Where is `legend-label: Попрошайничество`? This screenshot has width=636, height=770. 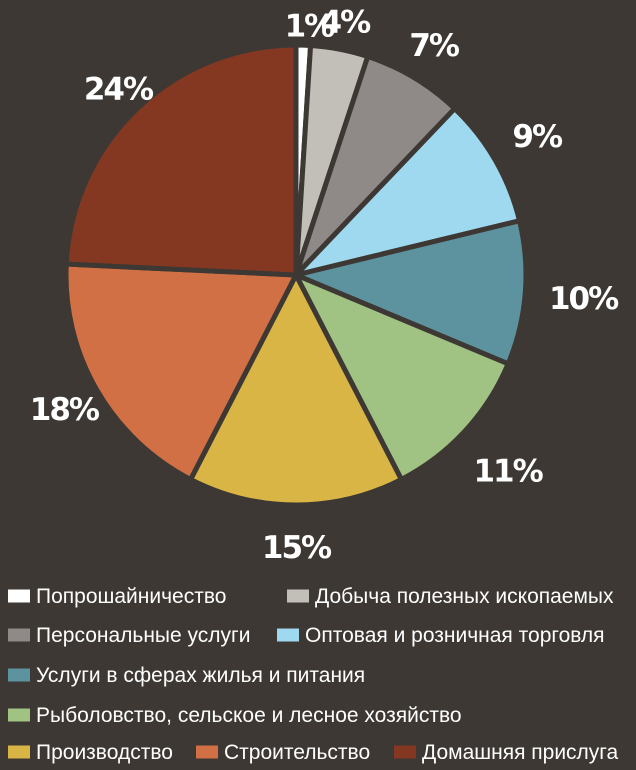
legend-label: Попрошайничество is located at coordinates (131, 596).